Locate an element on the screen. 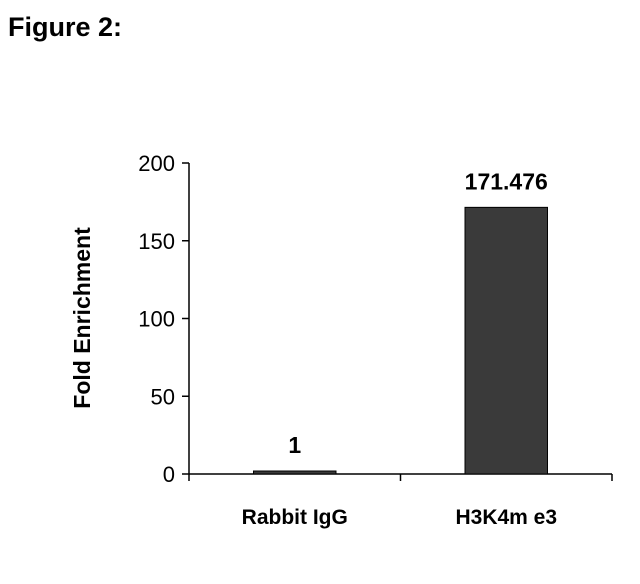  data-label: 171.476 is located at coordinates (506, 181).